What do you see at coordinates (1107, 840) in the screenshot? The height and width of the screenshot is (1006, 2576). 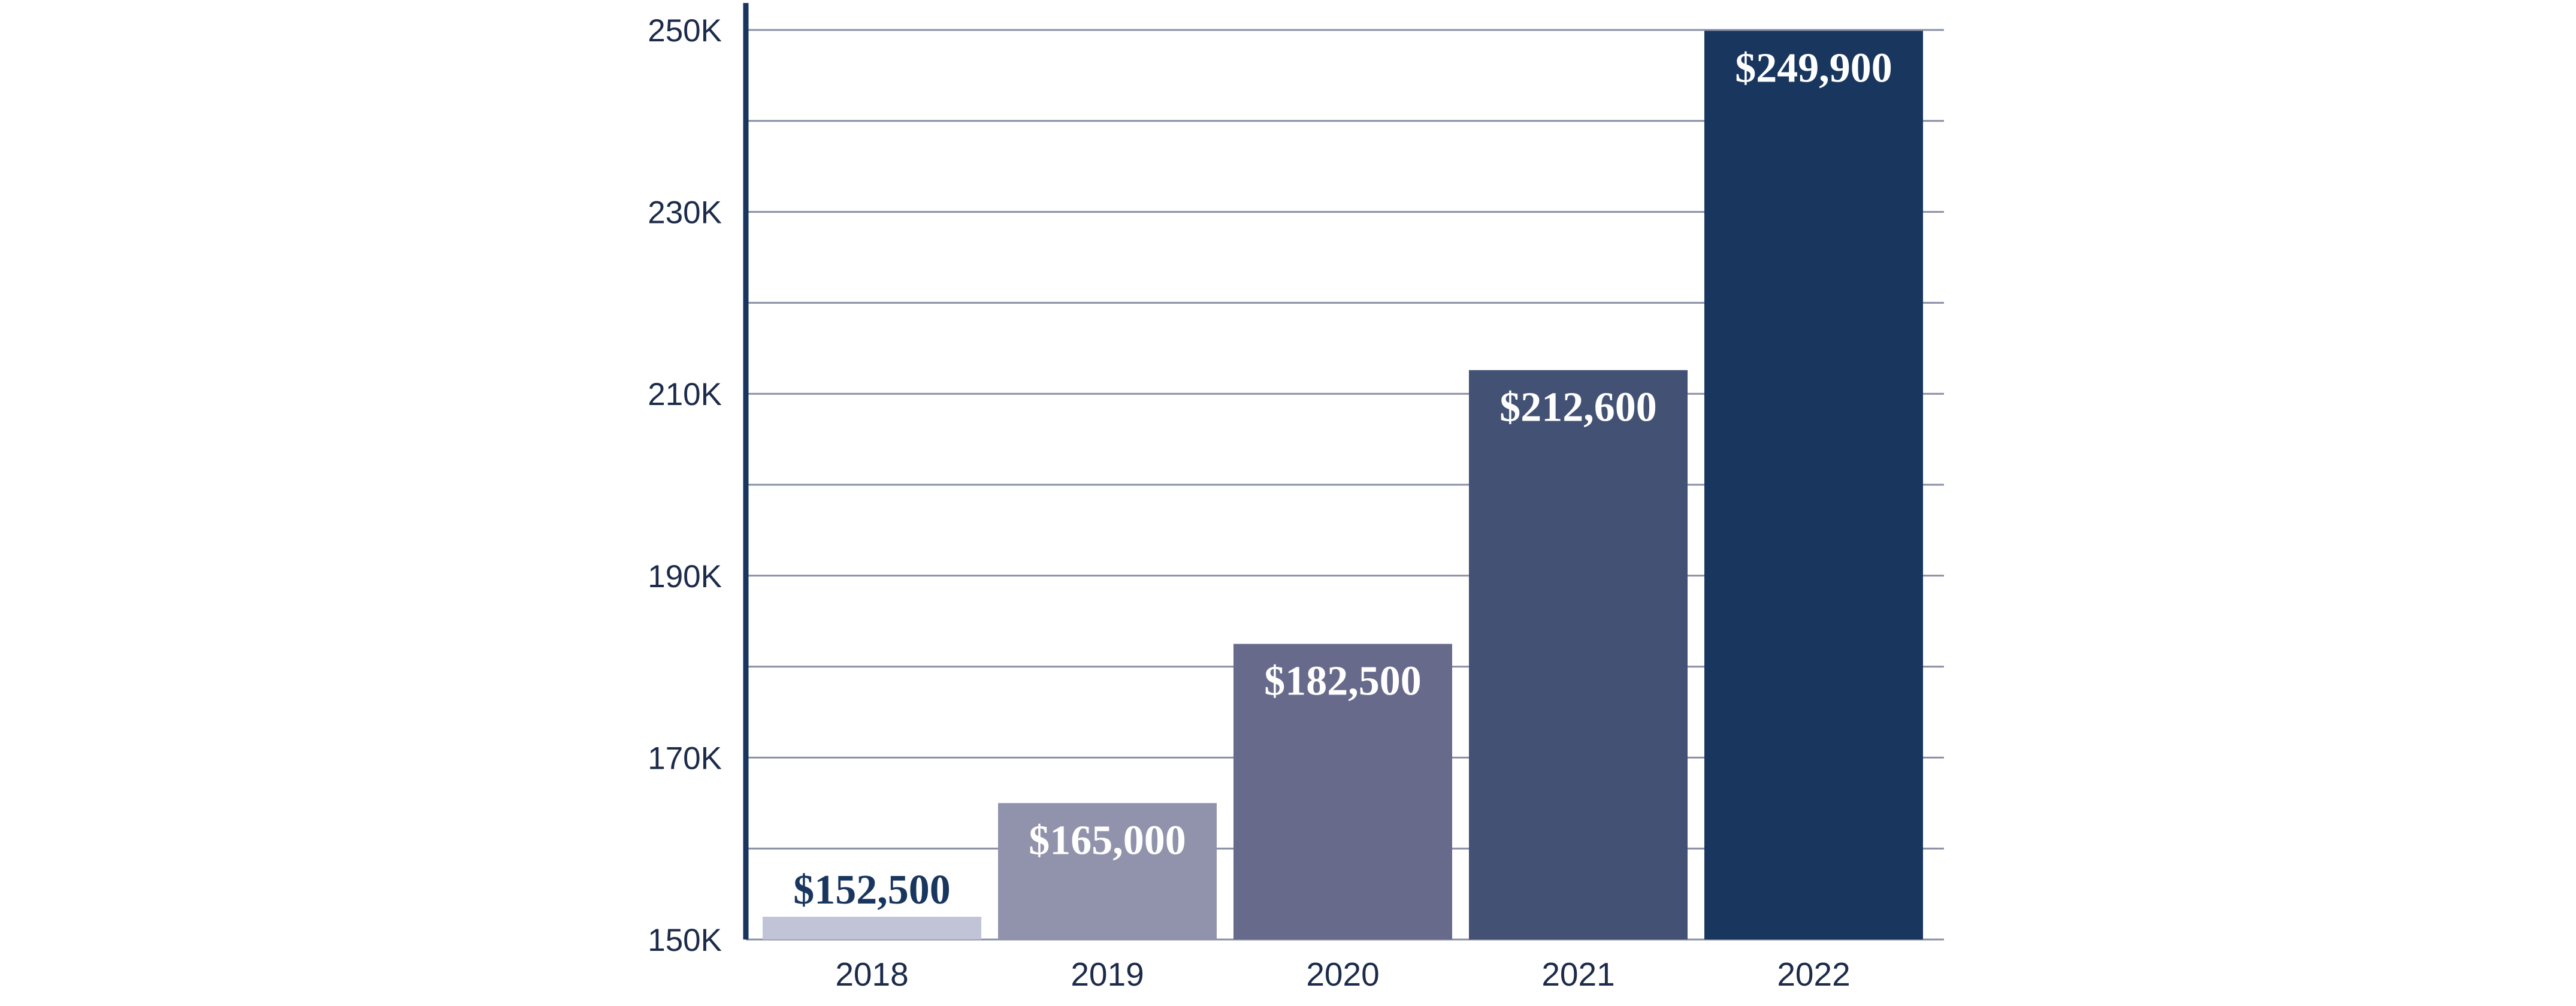 I see `data-label: $165,000` at bounding box center [1107, 840].